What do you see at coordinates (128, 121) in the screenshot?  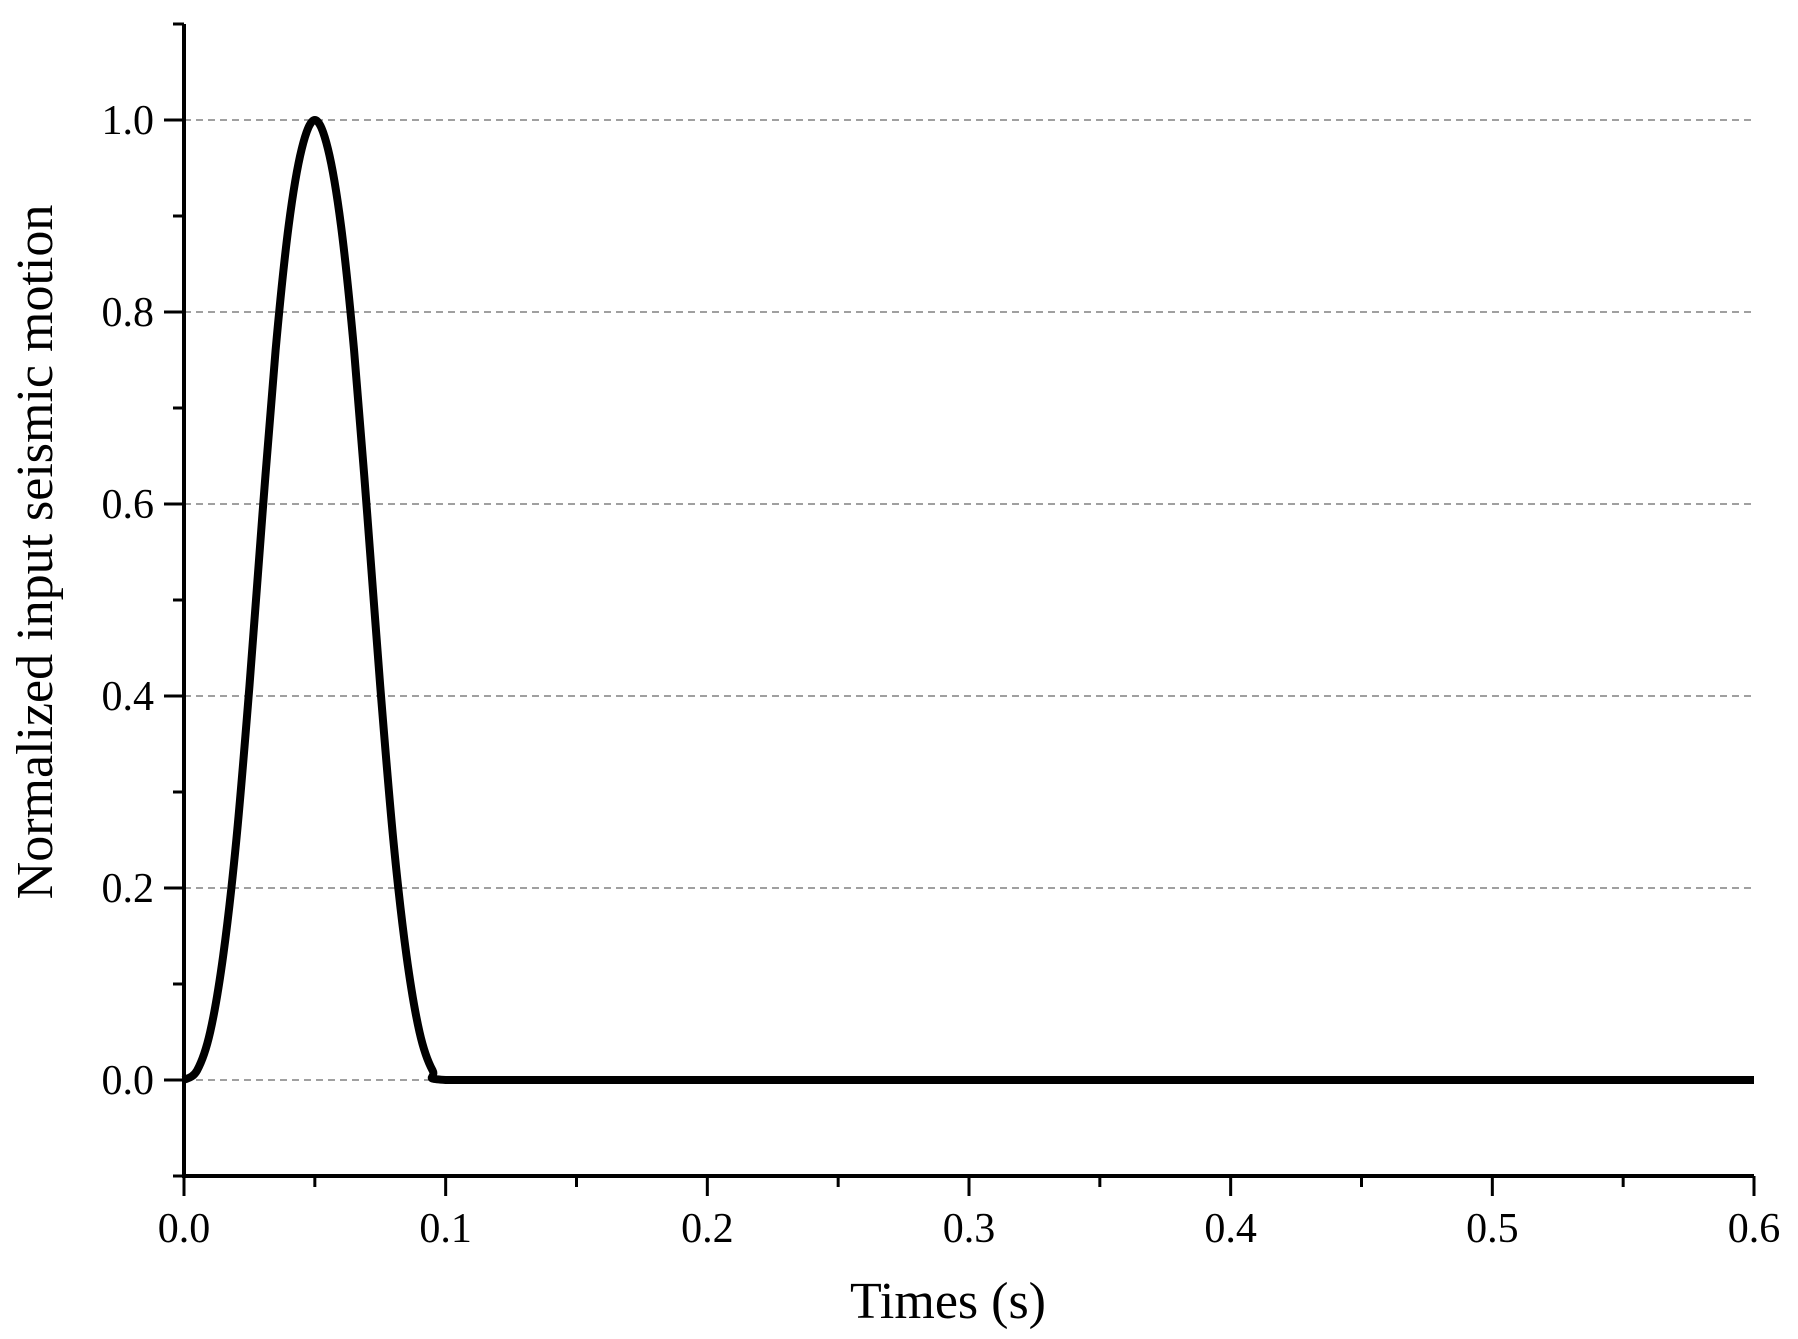 I see `y-tick-label: 1.0` at bounding box center [128, 121].